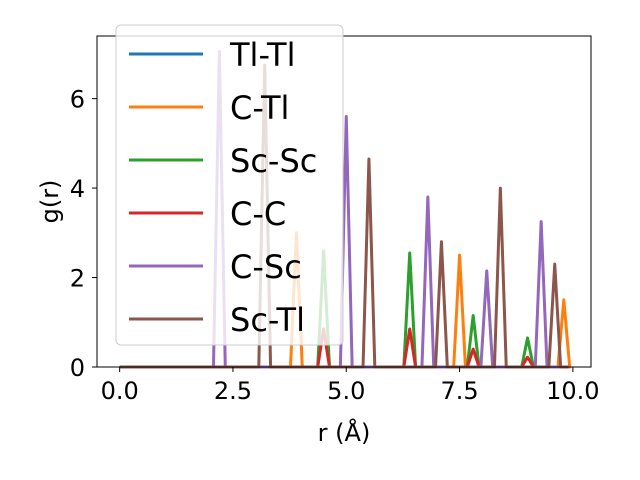 The width and height of the screenshot is (640, 480). What do you see at coordinates (50, 202) in the screenshot?
I see `y-axis-label: g(r)` at bounding box center [50, 202].